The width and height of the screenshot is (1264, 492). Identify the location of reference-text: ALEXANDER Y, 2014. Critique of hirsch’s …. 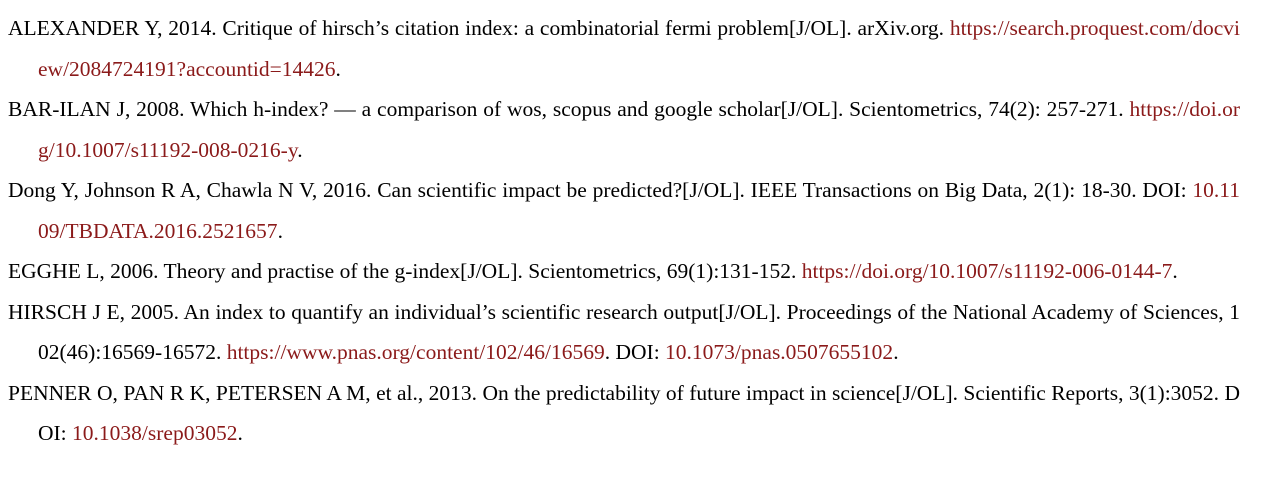
(479, 28).